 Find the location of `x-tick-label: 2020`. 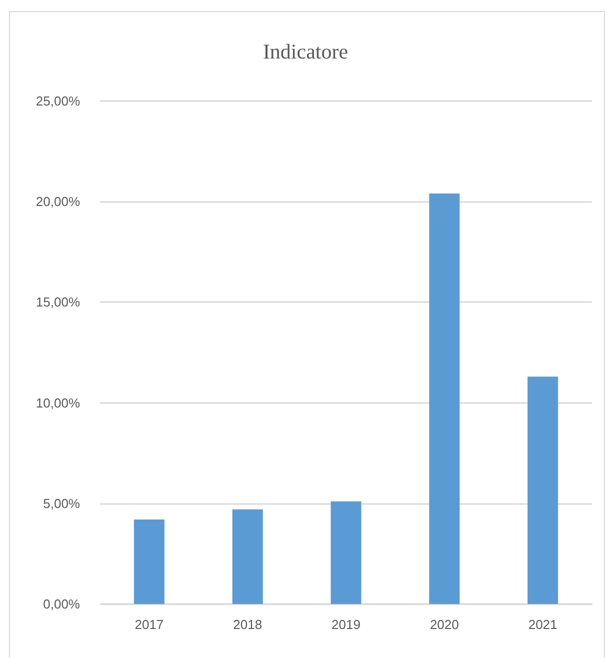

x-tick-label: 2020 is located at coordinates (444, 624).